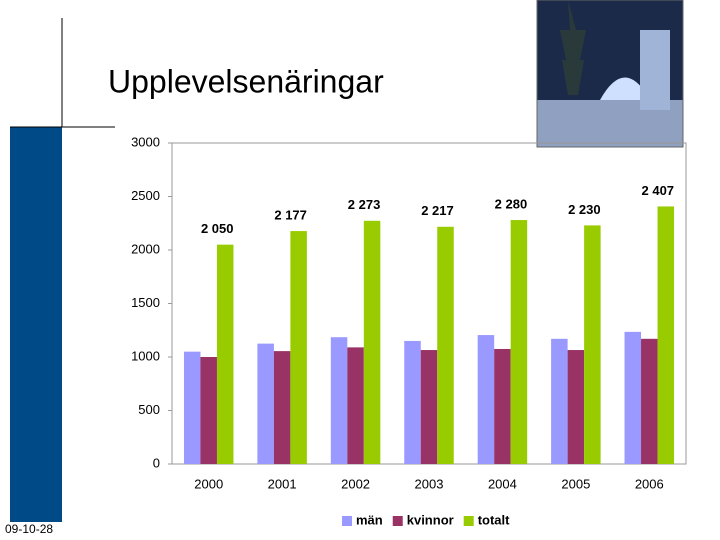 This screenshot has height=540, width=720. I want to click on legend-label: män, so click(369, 519).